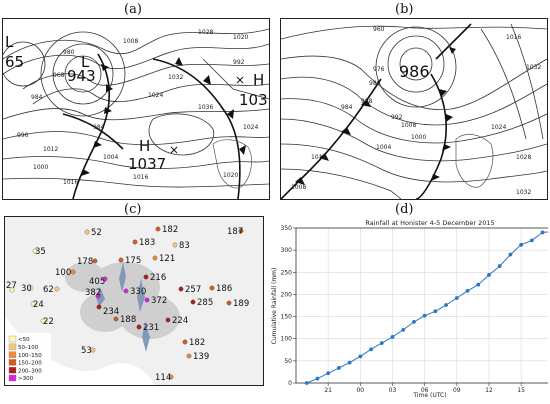 This screenshot has height=404, width=550. What do you see at coordinates (523, 157) in the screenshot?
I see `svg-text: 1028` at bounding box center [523, 157].